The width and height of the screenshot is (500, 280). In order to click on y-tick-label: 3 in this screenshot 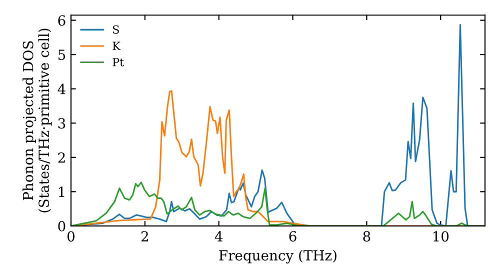, I will do `click(62, 123)`.